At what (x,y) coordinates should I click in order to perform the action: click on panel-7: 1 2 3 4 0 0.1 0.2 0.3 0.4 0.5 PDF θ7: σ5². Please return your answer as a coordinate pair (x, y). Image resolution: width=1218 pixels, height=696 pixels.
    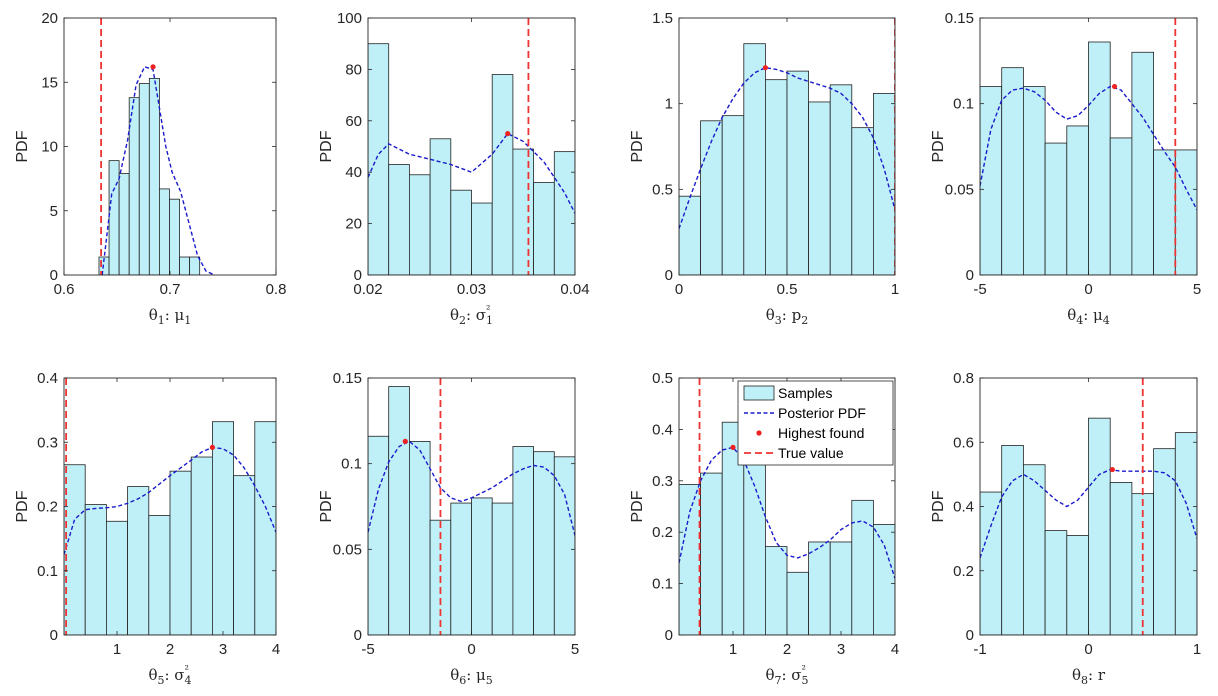
    Looking at the image, I should click on (764, 528).